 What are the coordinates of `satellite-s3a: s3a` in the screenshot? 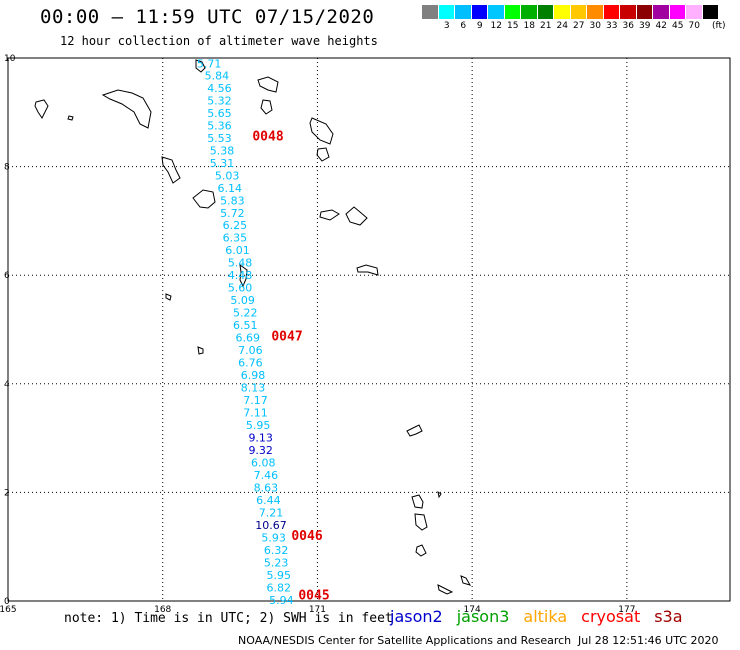 It's located at (668, 616).